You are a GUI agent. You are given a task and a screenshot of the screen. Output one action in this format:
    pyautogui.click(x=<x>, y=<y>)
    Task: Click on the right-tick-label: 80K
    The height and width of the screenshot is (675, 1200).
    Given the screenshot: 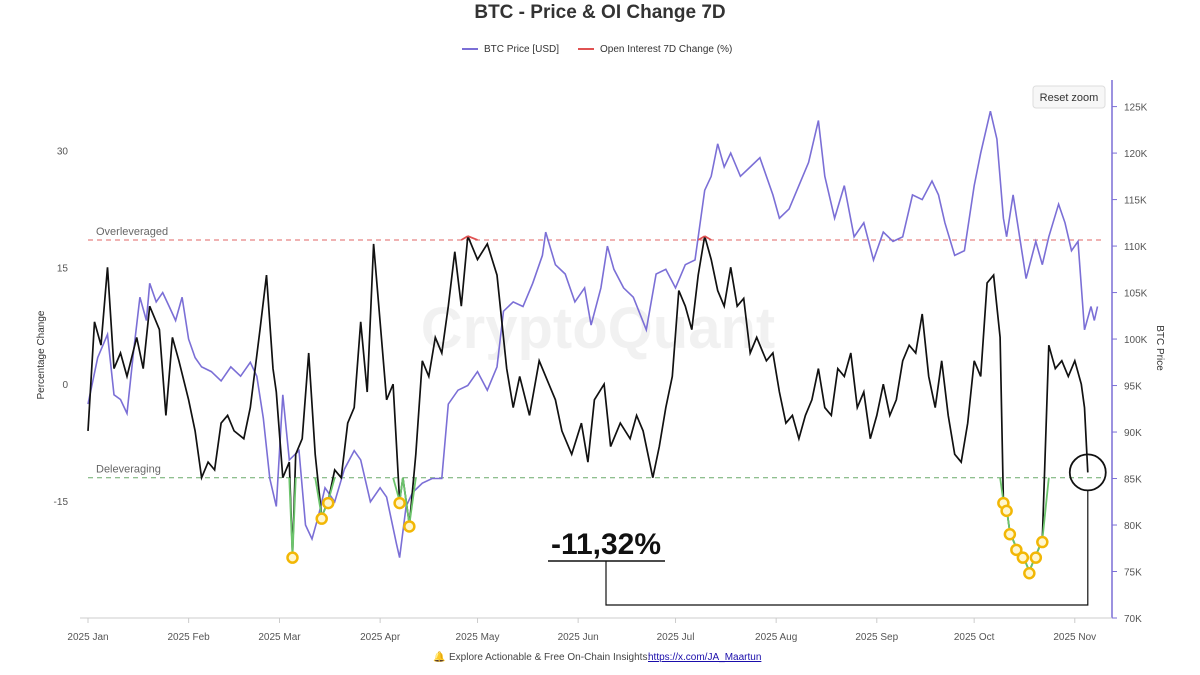 What is the action you would take?
    pyautogui.click(x=1133, y=526)
    